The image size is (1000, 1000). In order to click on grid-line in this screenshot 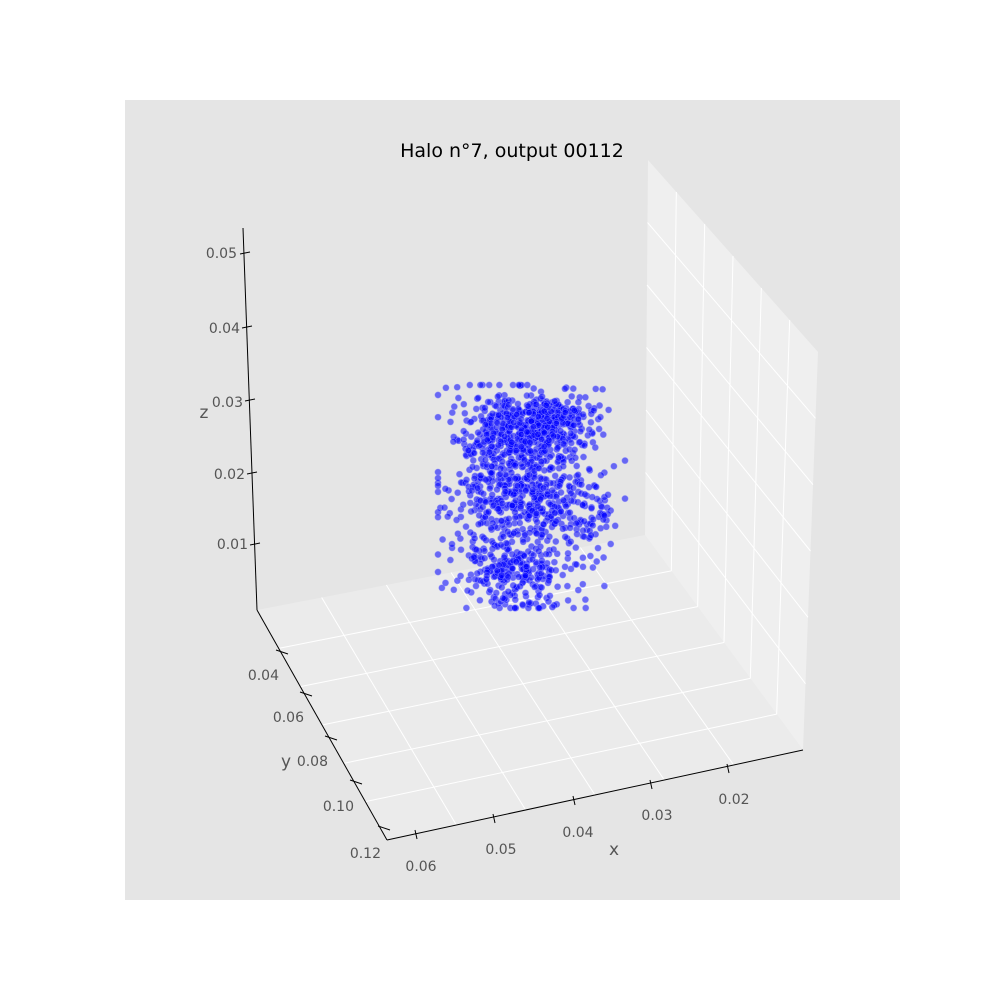, I will do `click(731, 320)`.